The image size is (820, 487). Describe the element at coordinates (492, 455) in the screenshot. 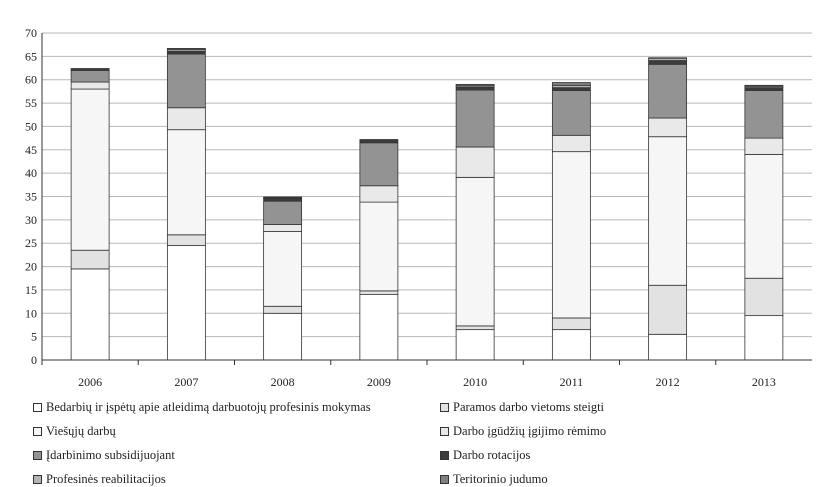

I see `legend-label: Darbo rotacijos` at that location.